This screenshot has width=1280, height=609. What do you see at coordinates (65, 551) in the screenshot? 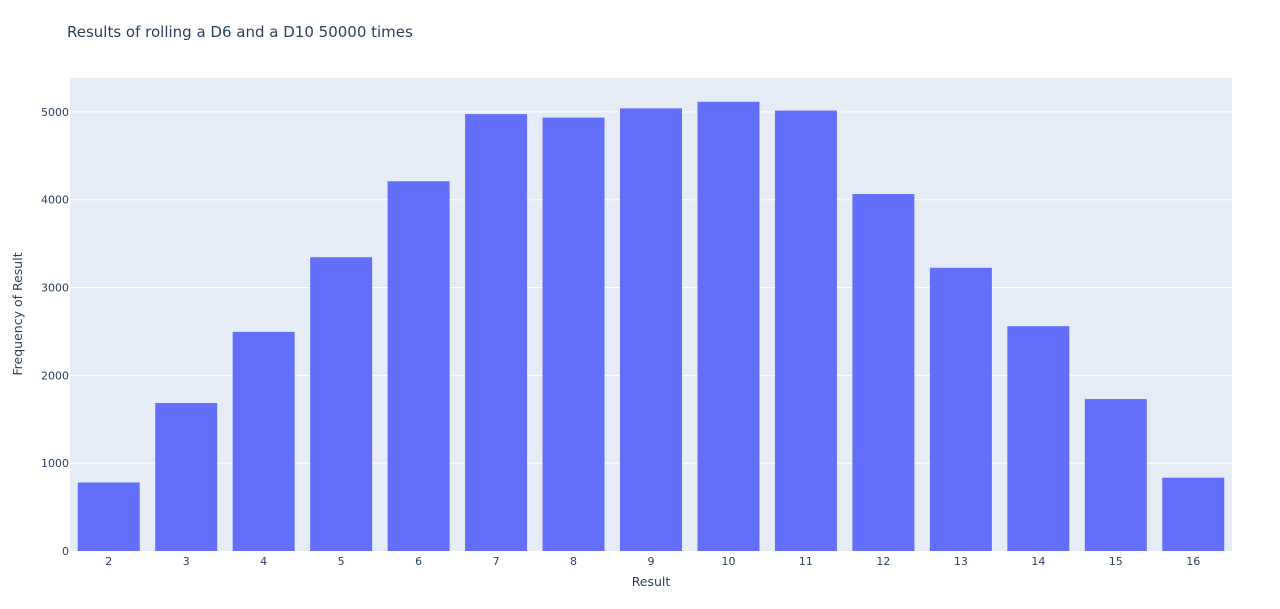
I see `y-tick-label: 0` at bounding box center [65, 551].